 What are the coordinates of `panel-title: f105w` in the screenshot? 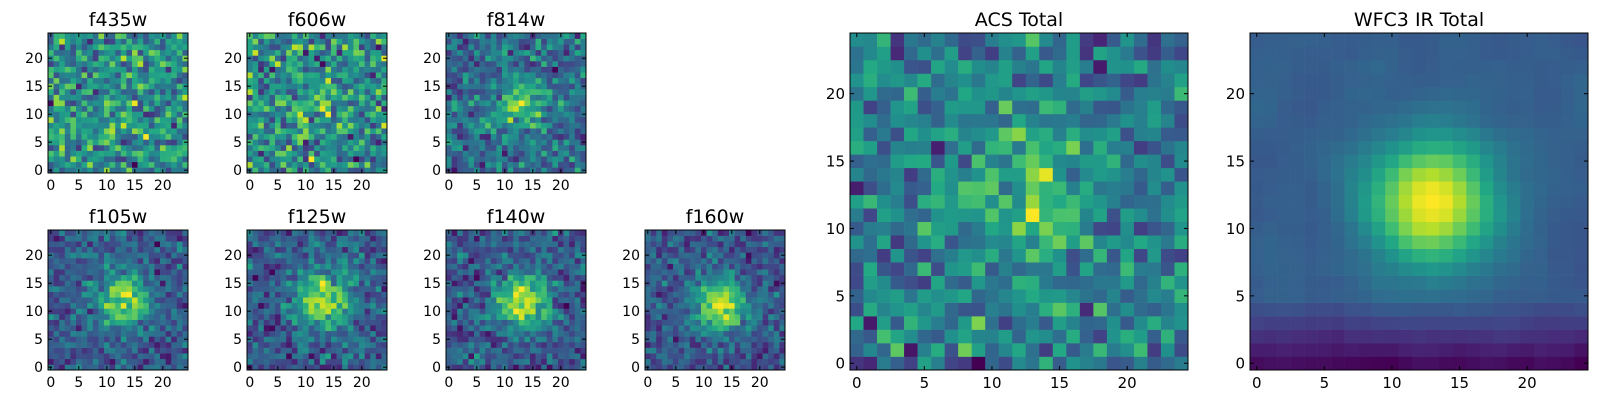 It's located at (118, 217).